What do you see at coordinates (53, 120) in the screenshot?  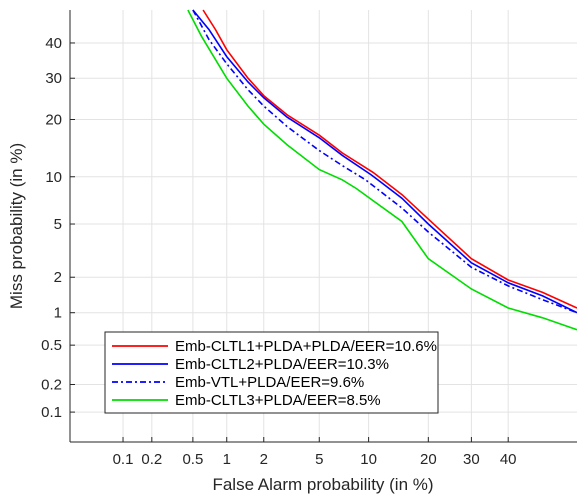 I see `y-tick-label: 20` at bounding box center [53, 120].